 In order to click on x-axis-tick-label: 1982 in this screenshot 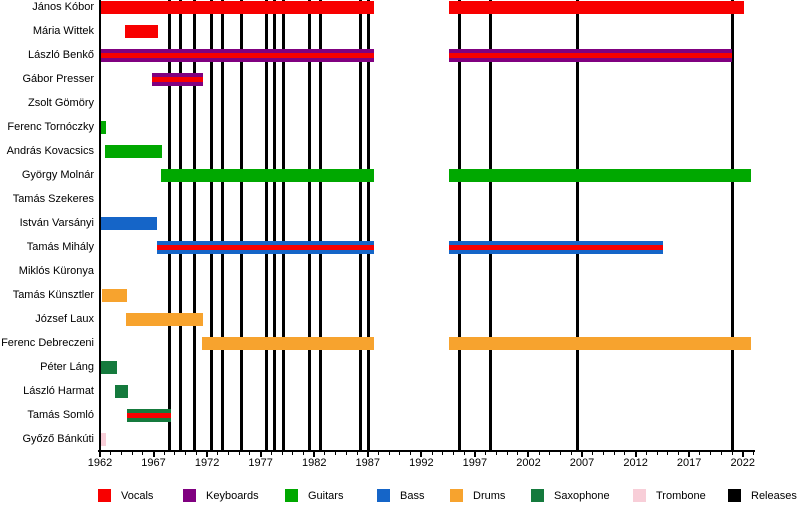, I will do `click(314, 463)`.